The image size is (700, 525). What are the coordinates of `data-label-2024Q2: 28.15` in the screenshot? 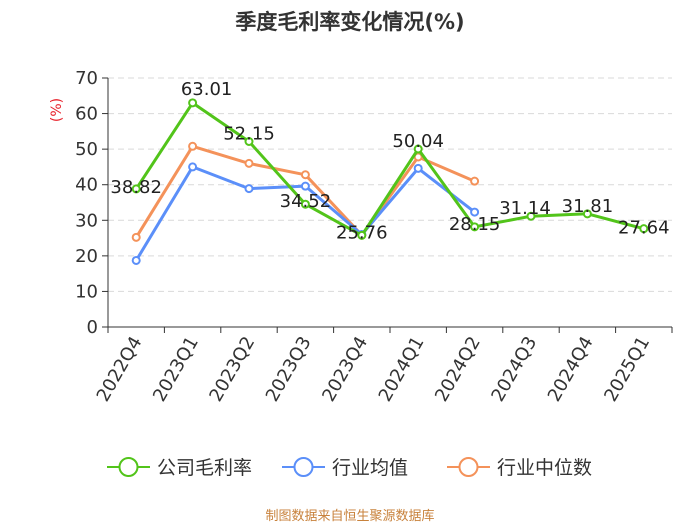 It's located at (475, 224).